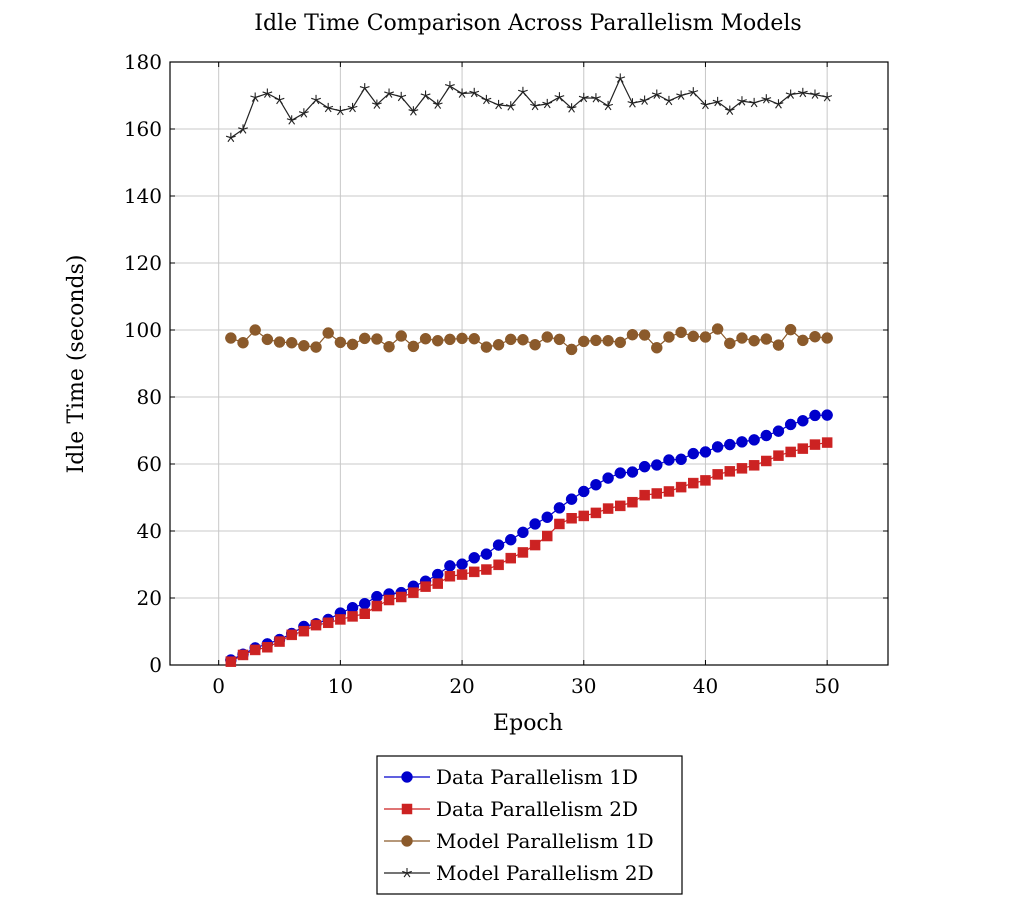 This screenshot has width=1012, height=910. I want to click on x-tick-label: 10, so click(340, 686).